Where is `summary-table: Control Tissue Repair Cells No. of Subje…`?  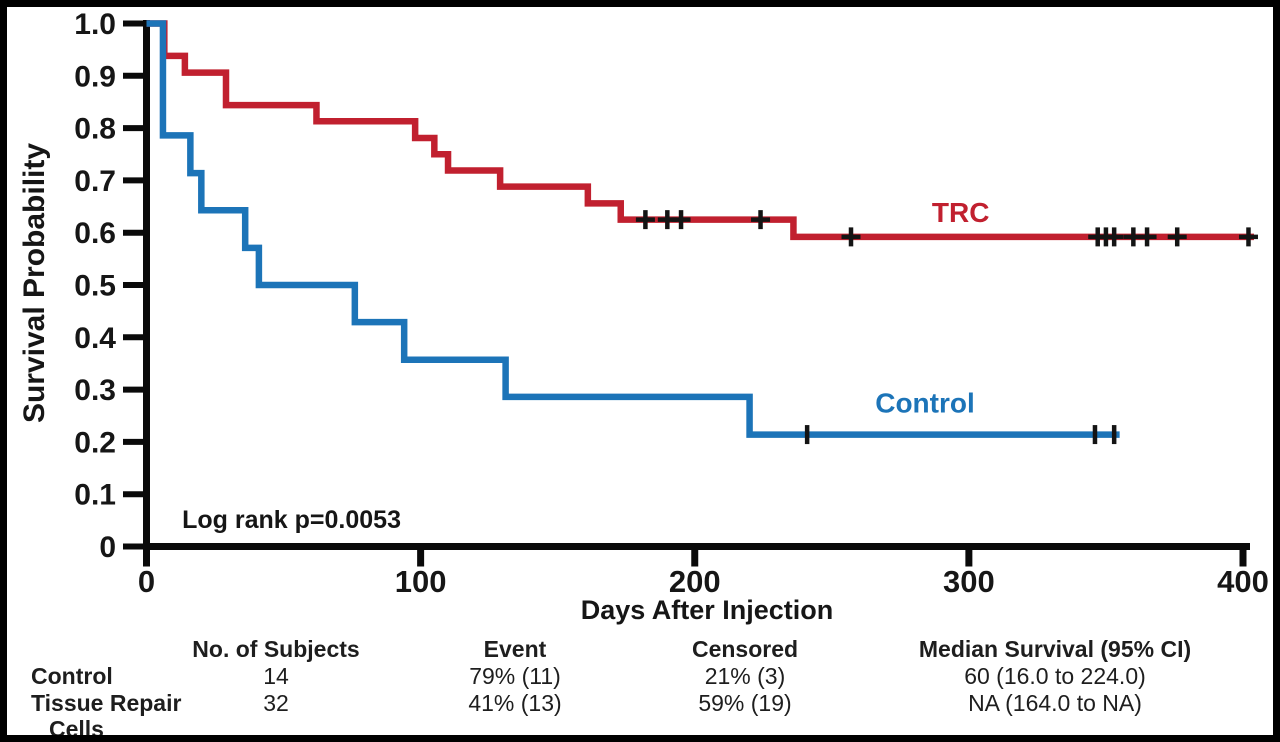 summary-table: Control Tissue Repair Cells No. of Subje… is located at coordinates (640, 685).